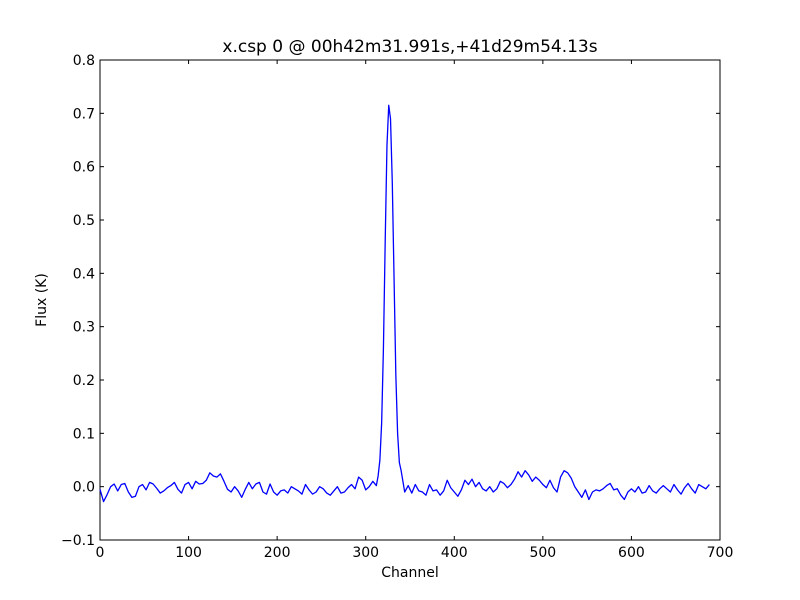 The height and width of the screenshot is (600, 800). What do you see at coordinates (84, 168) in the screenshot?
I see `y-tick-label: 0.6` at bounding box center [84, 168].